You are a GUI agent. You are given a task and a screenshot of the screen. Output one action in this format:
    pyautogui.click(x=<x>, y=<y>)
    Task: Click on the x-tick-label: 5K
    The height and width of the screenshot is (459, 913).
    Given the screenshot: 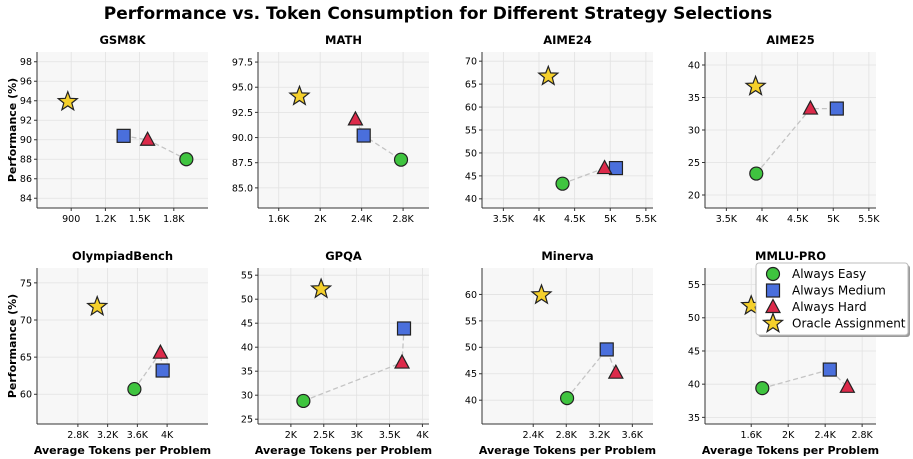 What is the action you would take?
    pyautogui.click(x=833, y=219)
    